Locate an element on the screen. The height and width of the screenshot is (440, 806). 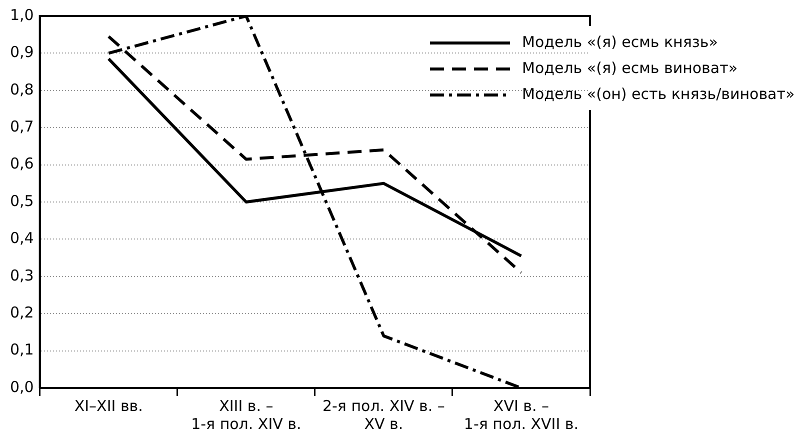
x-tick-label: 2-я пол. XIV в. – XV в. is located at coordinates (383, 414).